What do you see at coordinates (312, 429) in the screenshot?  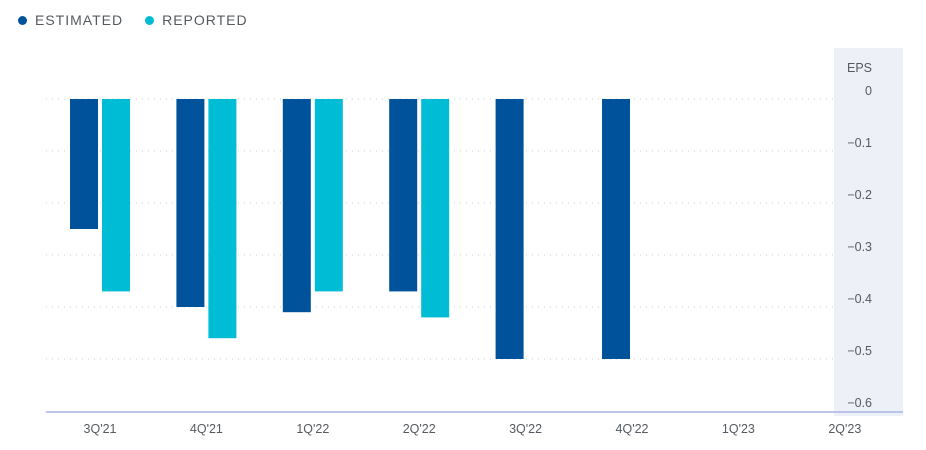 I see `x-tick-label: 1Q'22` at bounding box center [312, 429].